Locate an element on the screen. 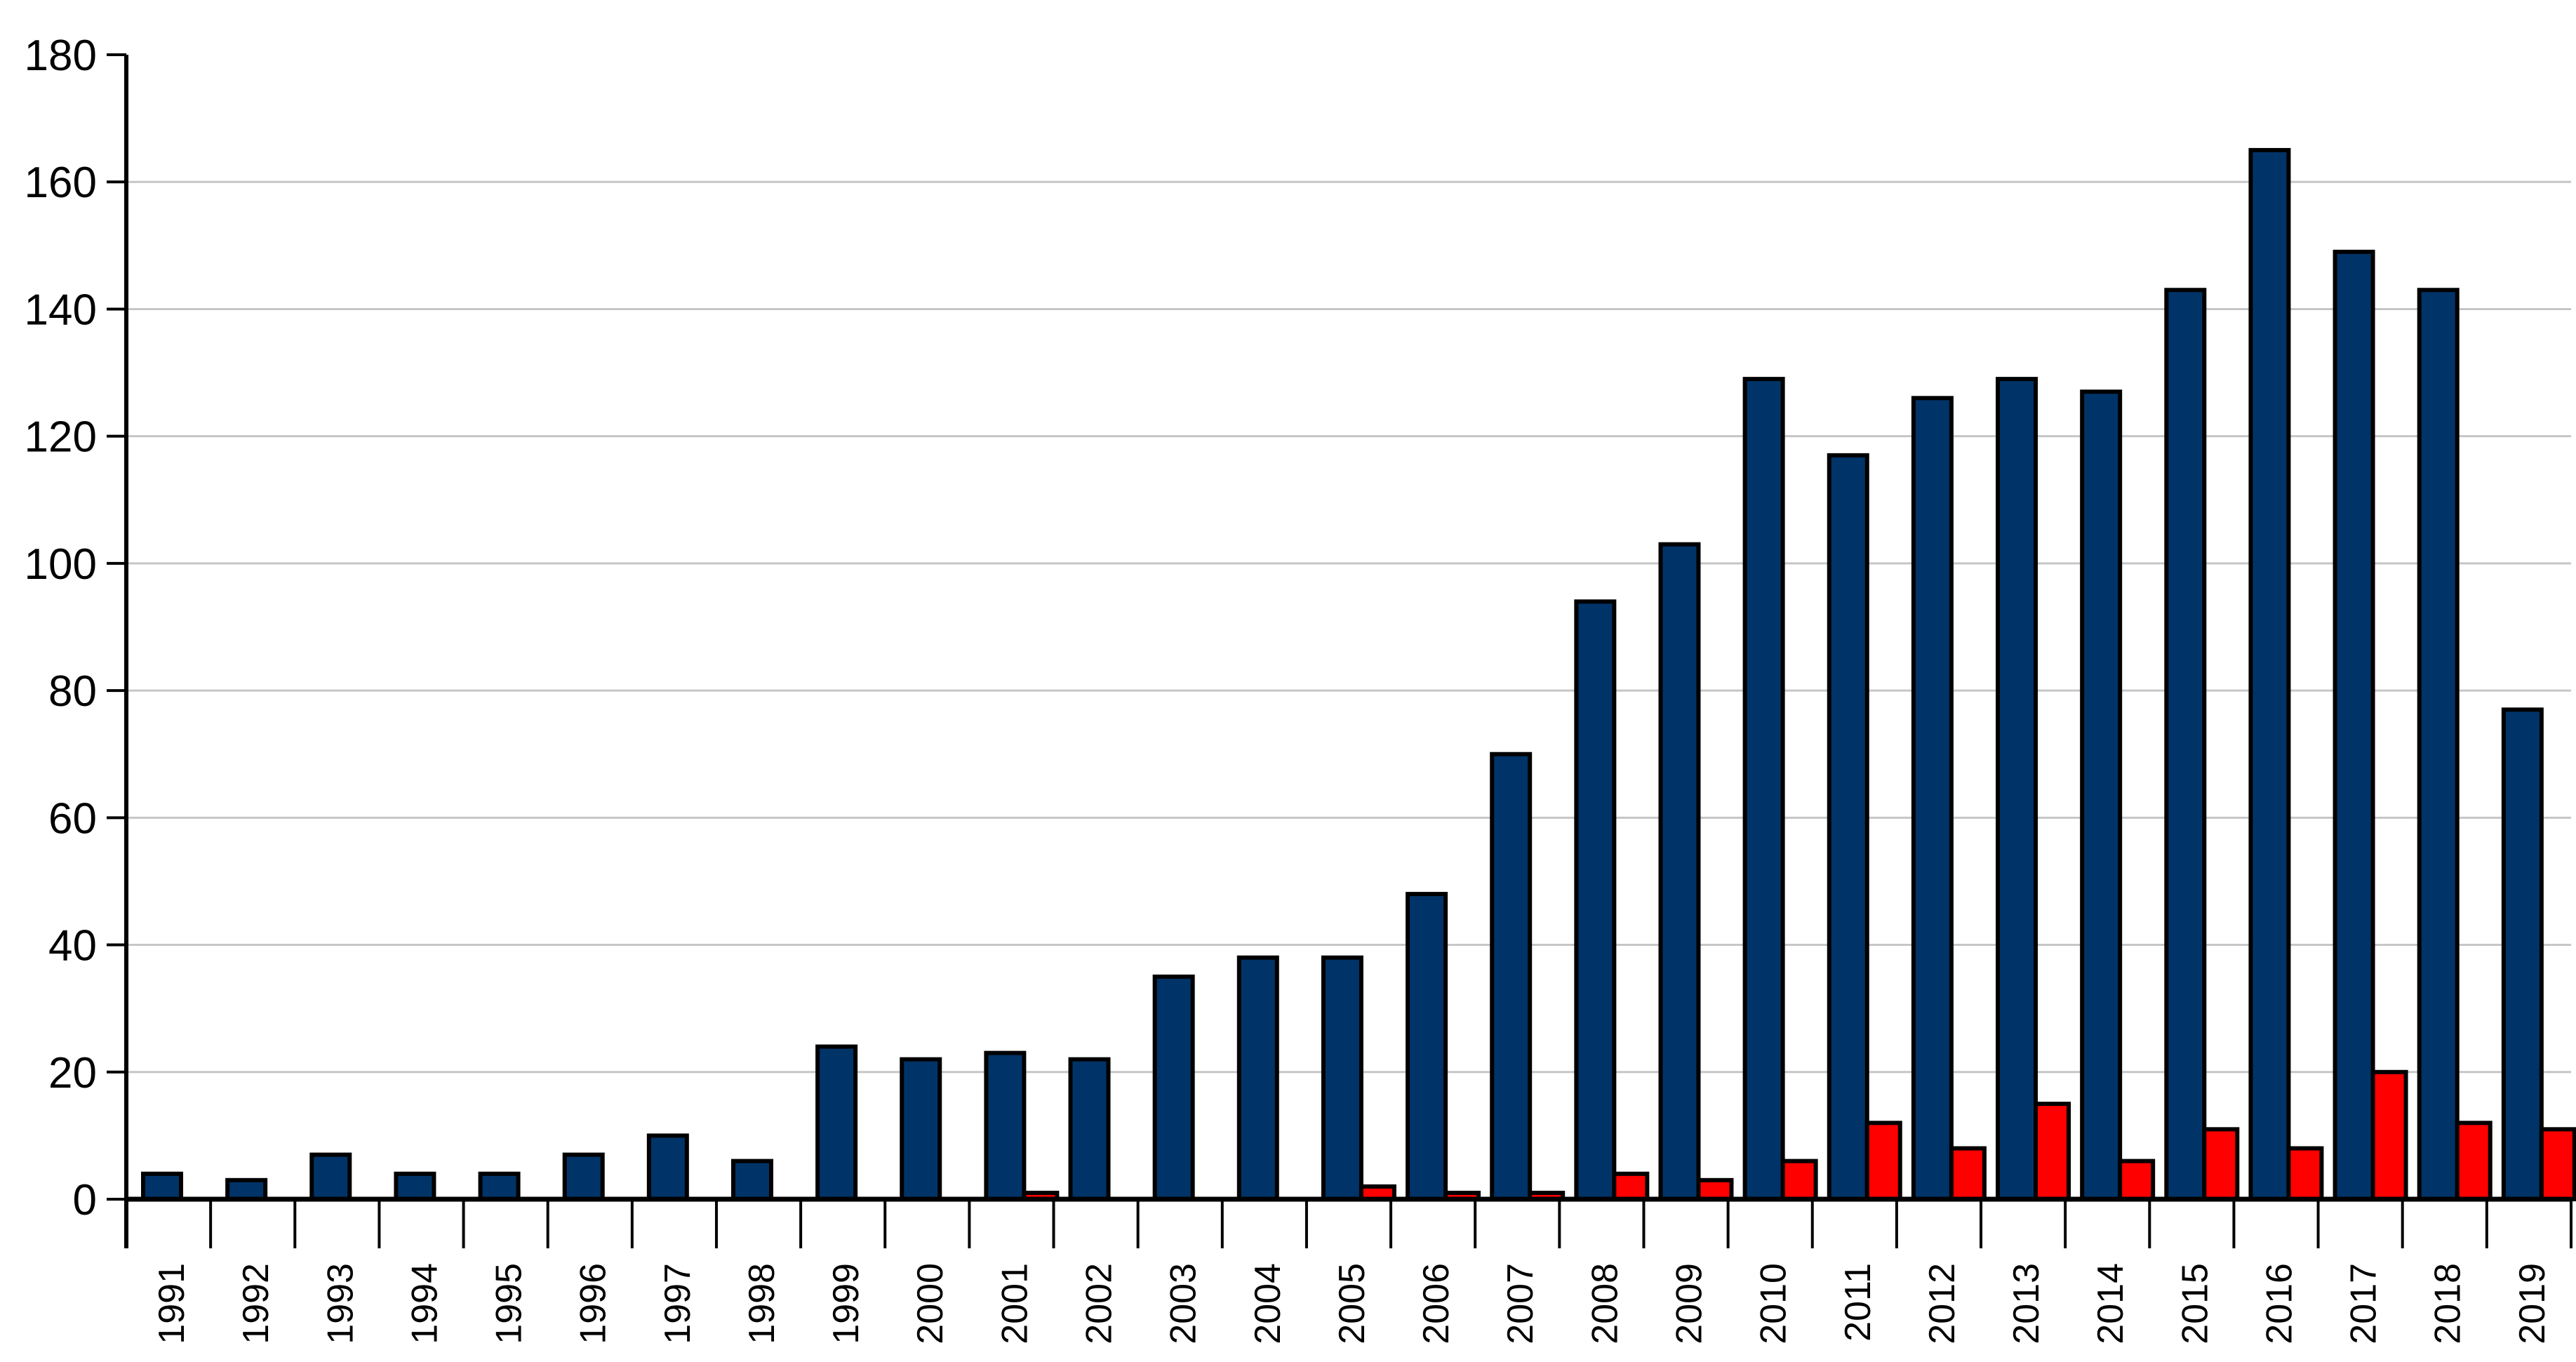 This screenshot has width=2576, height=1362. bar-dark-blue-series-2018 is located at coordinates (2438, 745).